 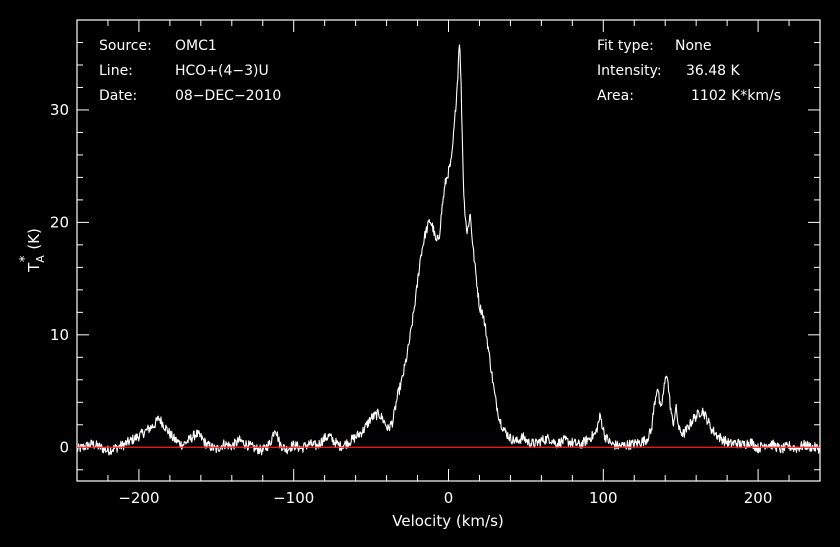 What do you see at coordinates (222, 71) in the screenshot?
I see `line-value: HCO+(4−3)U` at bounding box center [222, 71].